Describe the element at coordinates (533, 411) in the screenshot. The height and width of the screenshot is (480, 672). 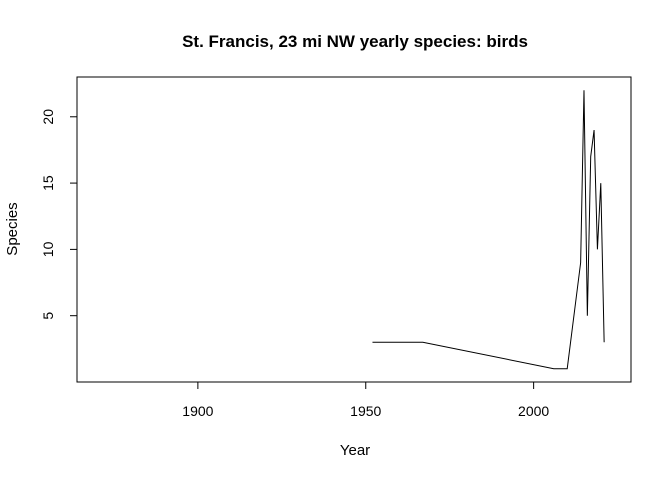
I see `x-tick-label: 2000` at that location.